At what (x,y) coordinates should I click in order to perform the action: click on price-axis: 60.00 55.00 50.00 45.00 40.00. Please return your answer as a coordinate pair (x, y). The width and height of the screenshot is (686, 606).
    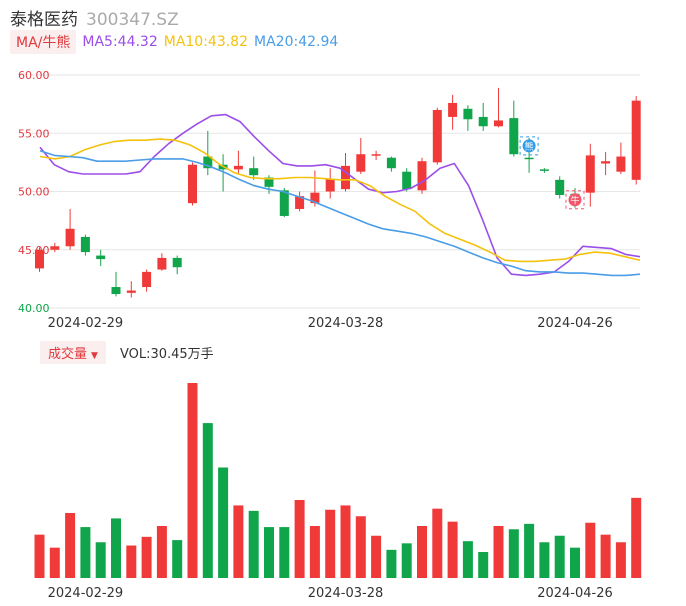
    Looking at the image, I should click on (34, 192).